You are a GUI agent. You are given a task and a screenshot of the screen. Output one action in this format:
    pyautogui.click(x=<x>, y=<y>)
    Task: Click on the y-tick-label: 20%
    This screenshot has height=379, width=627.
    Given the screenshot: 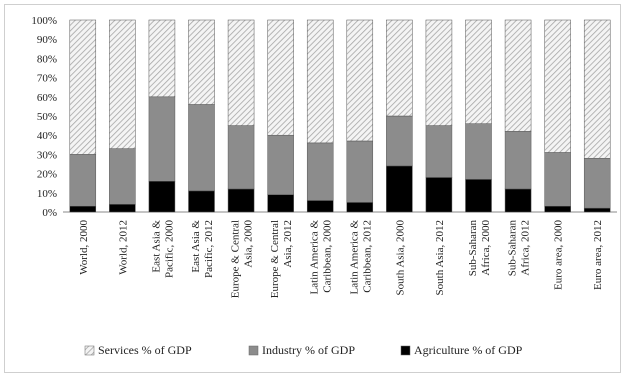 What is the action you would take?
    pyautogui.click(x=47, y=175)
    